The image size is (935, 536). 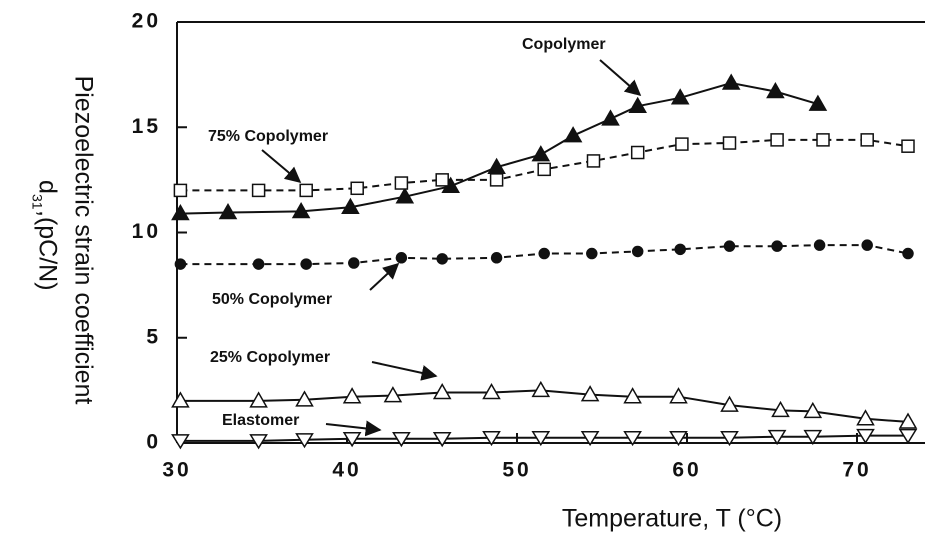 What do you see at coordinates (270, 357) in the screenshot?
I see `annotation: 25% Copolymer` at bounding box center [270, 357].